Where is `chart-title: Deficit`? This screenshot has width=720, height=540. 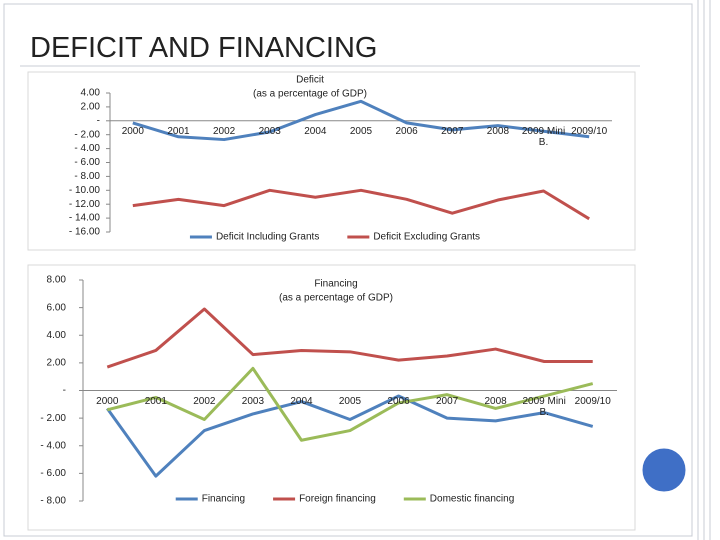 chart-title: Deficit is located at coordinates (310, 80).